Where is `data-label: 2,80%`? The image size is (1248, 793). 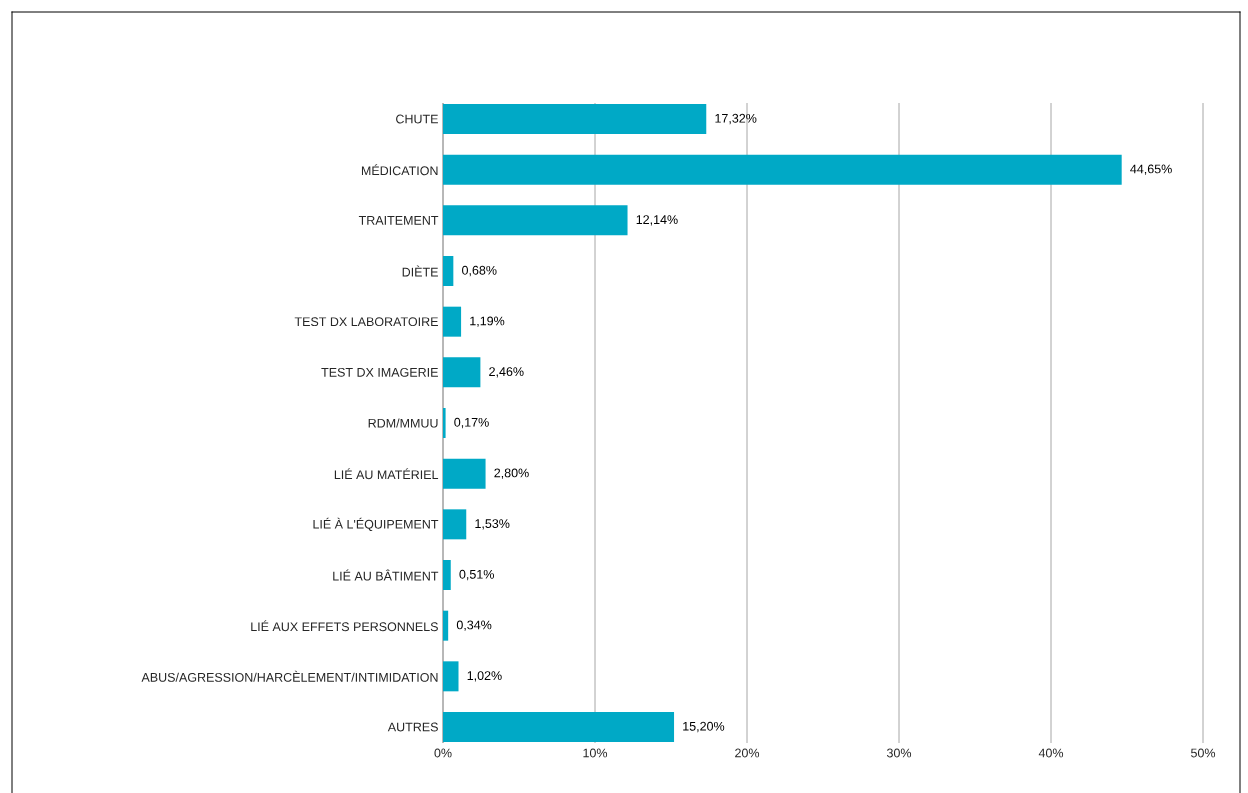 data-label: 2,80% is located at coordinates (511, 473).